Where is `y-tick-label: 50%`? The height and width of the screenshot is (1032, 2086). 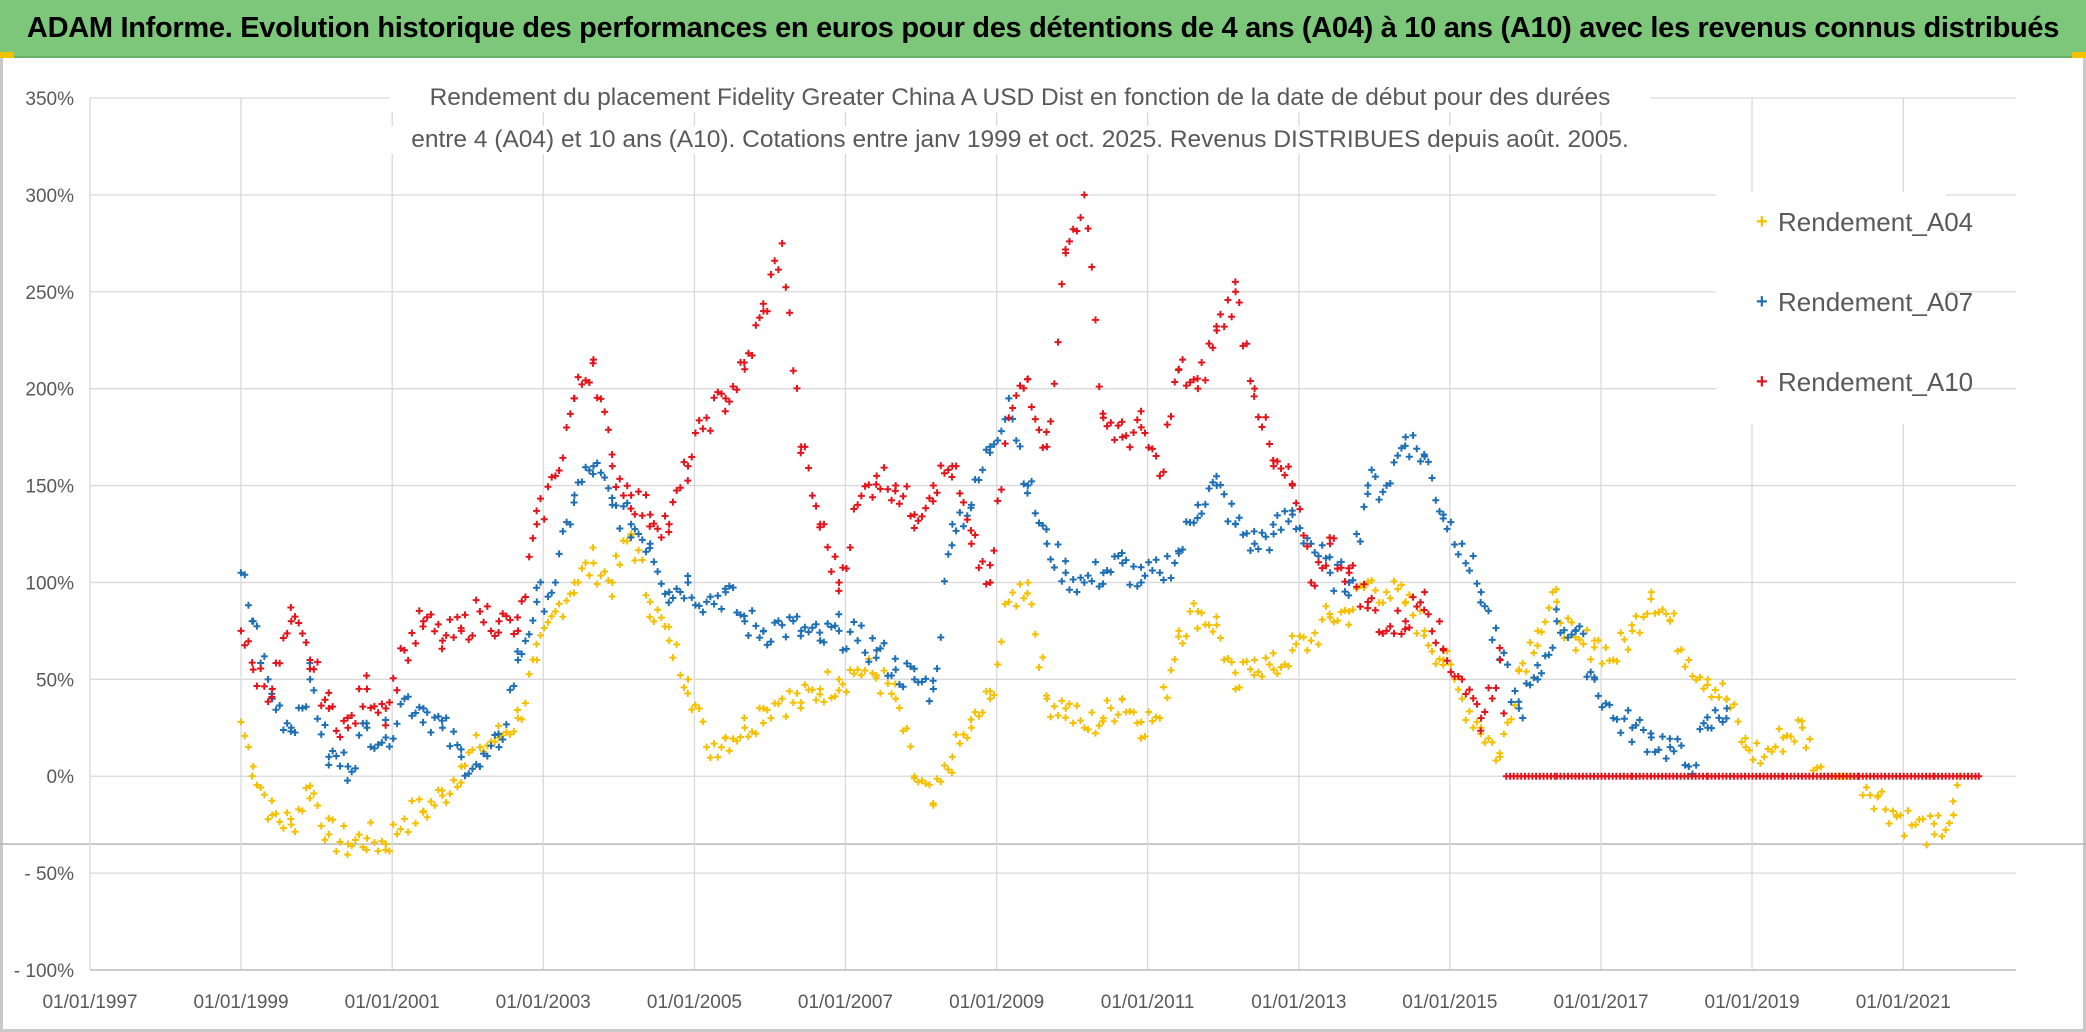 y-tick-label: 50% is located at coordinates (55, 680).